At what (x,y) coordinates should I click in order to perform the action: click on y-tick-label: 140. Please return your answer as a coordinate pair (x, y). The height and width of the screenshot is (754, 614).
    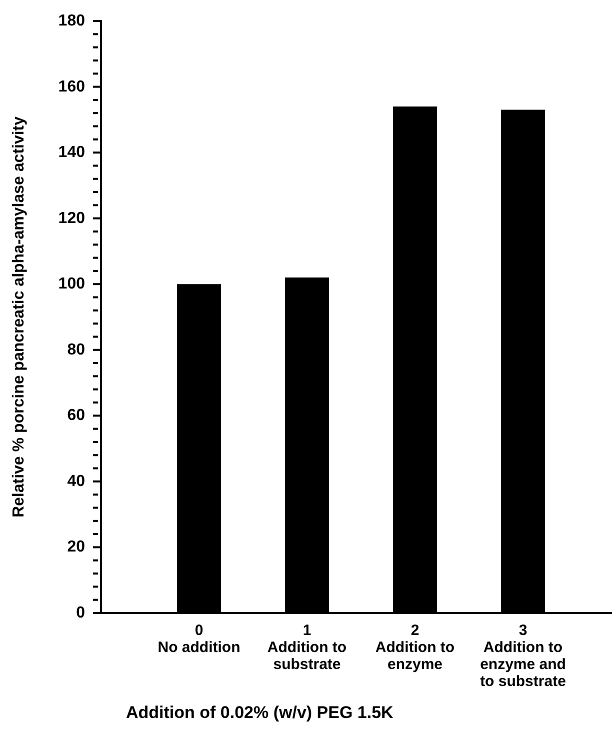
    Looking at the image, I should click on (72, 153).